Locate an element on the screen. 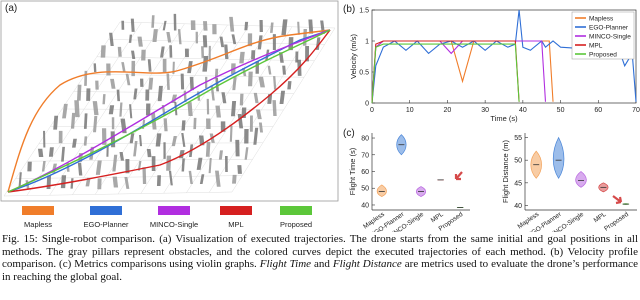 Image resolution: width=640 pixels, height=300 pixels. caption-label: Fig. 15: is located at coordinates (20, 239).